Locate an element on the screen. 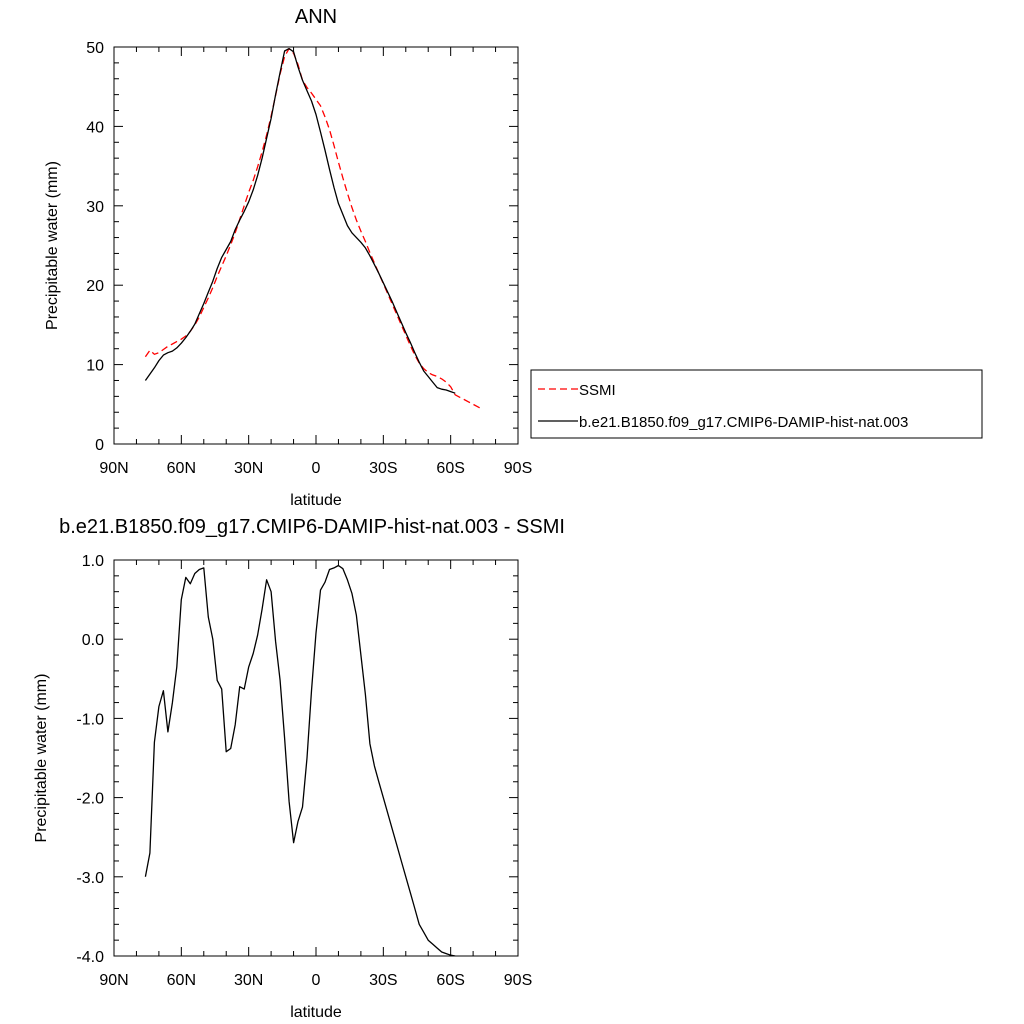 The width and height of the screenshot is (1024, 1024). y-tick-label: 50 is located at coordinates (95, 48).